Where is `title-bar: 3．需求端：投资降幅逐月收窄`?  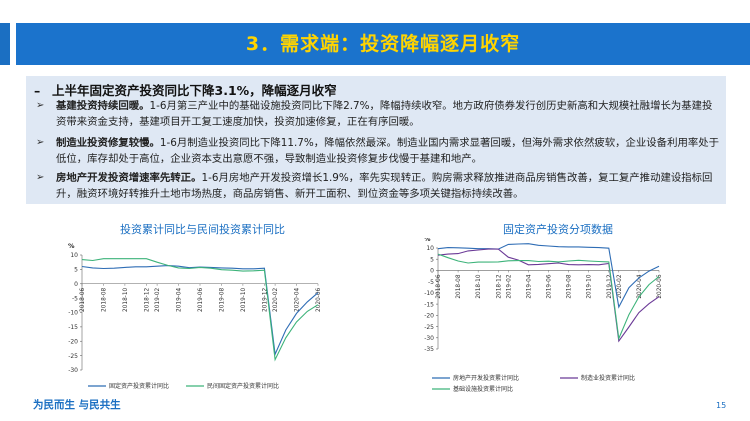 title-bar: 3．需求端：投资降幅逐月收窄 is located at coordinates (375, 44).